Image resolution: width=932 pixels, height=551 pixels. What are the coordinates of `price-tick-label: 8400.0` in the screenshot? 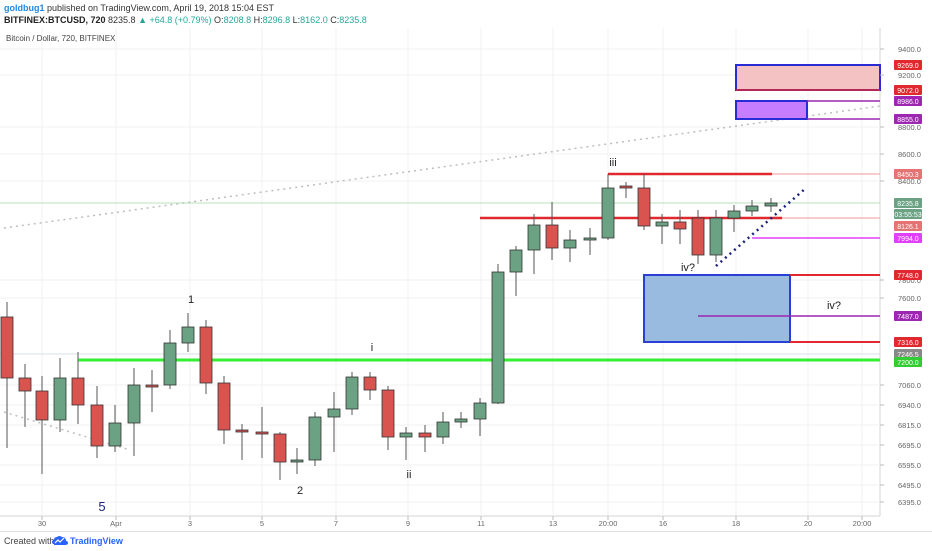 It's located at (909, 181).